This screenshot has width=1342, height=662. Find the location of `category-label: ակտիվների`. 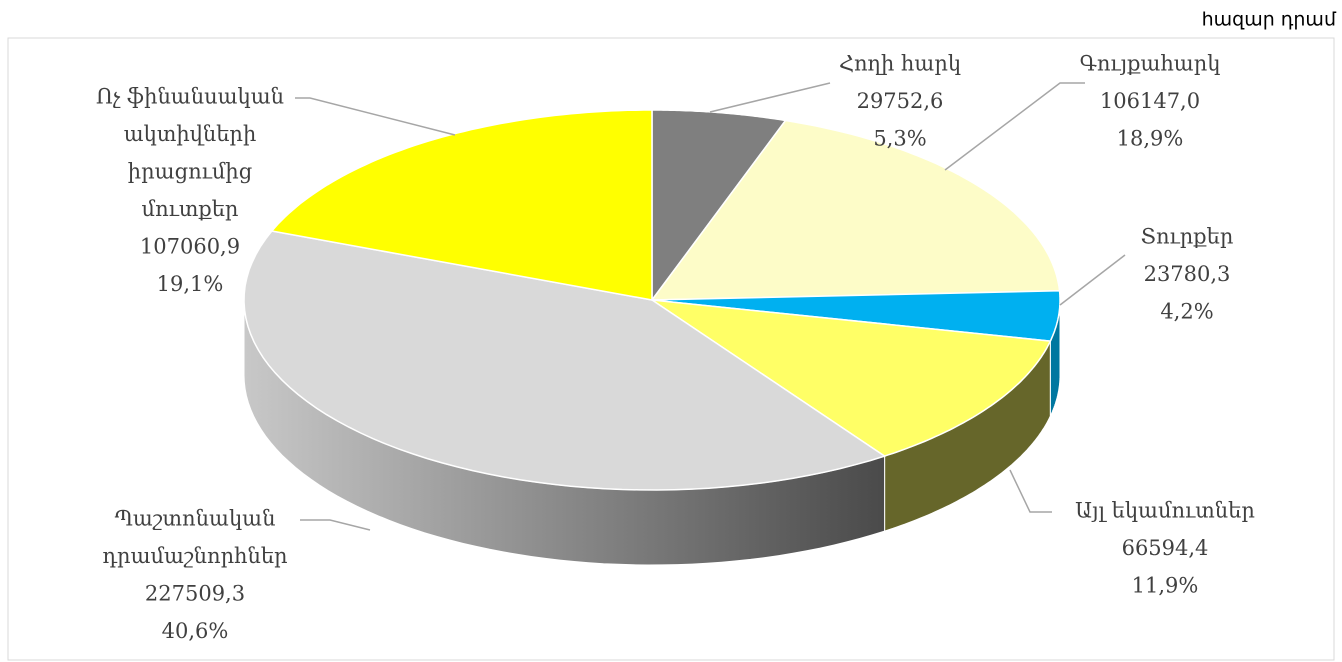

category-label: ակտիվների is located at coordinates (190, 134).